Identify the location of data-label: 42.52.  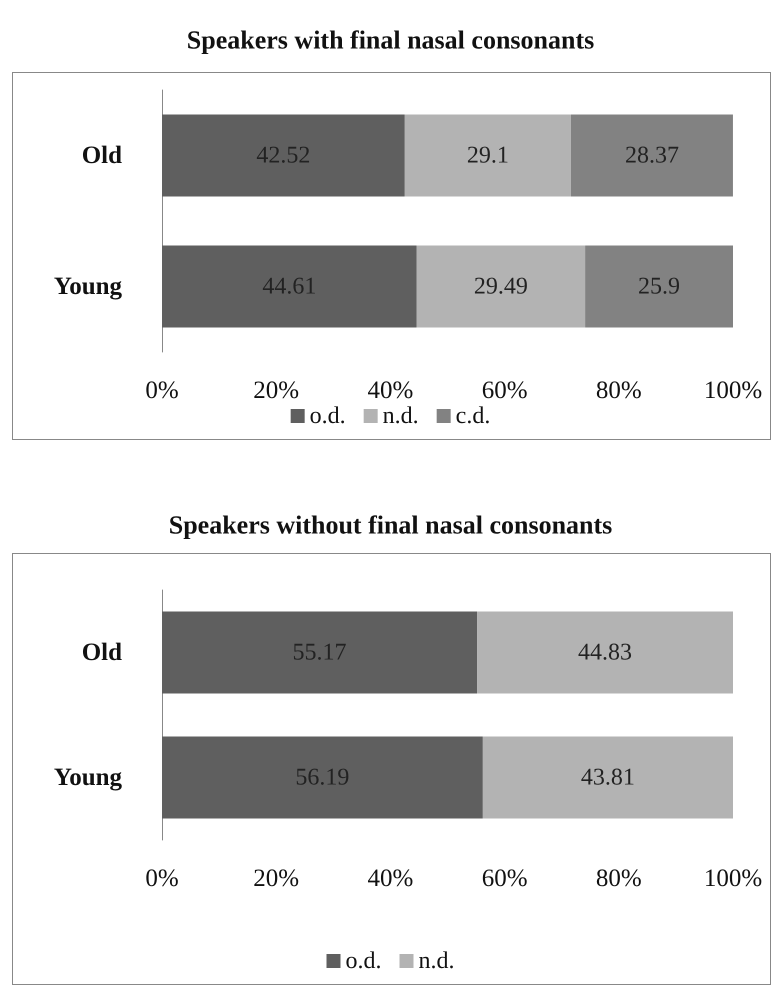
(283, 155).